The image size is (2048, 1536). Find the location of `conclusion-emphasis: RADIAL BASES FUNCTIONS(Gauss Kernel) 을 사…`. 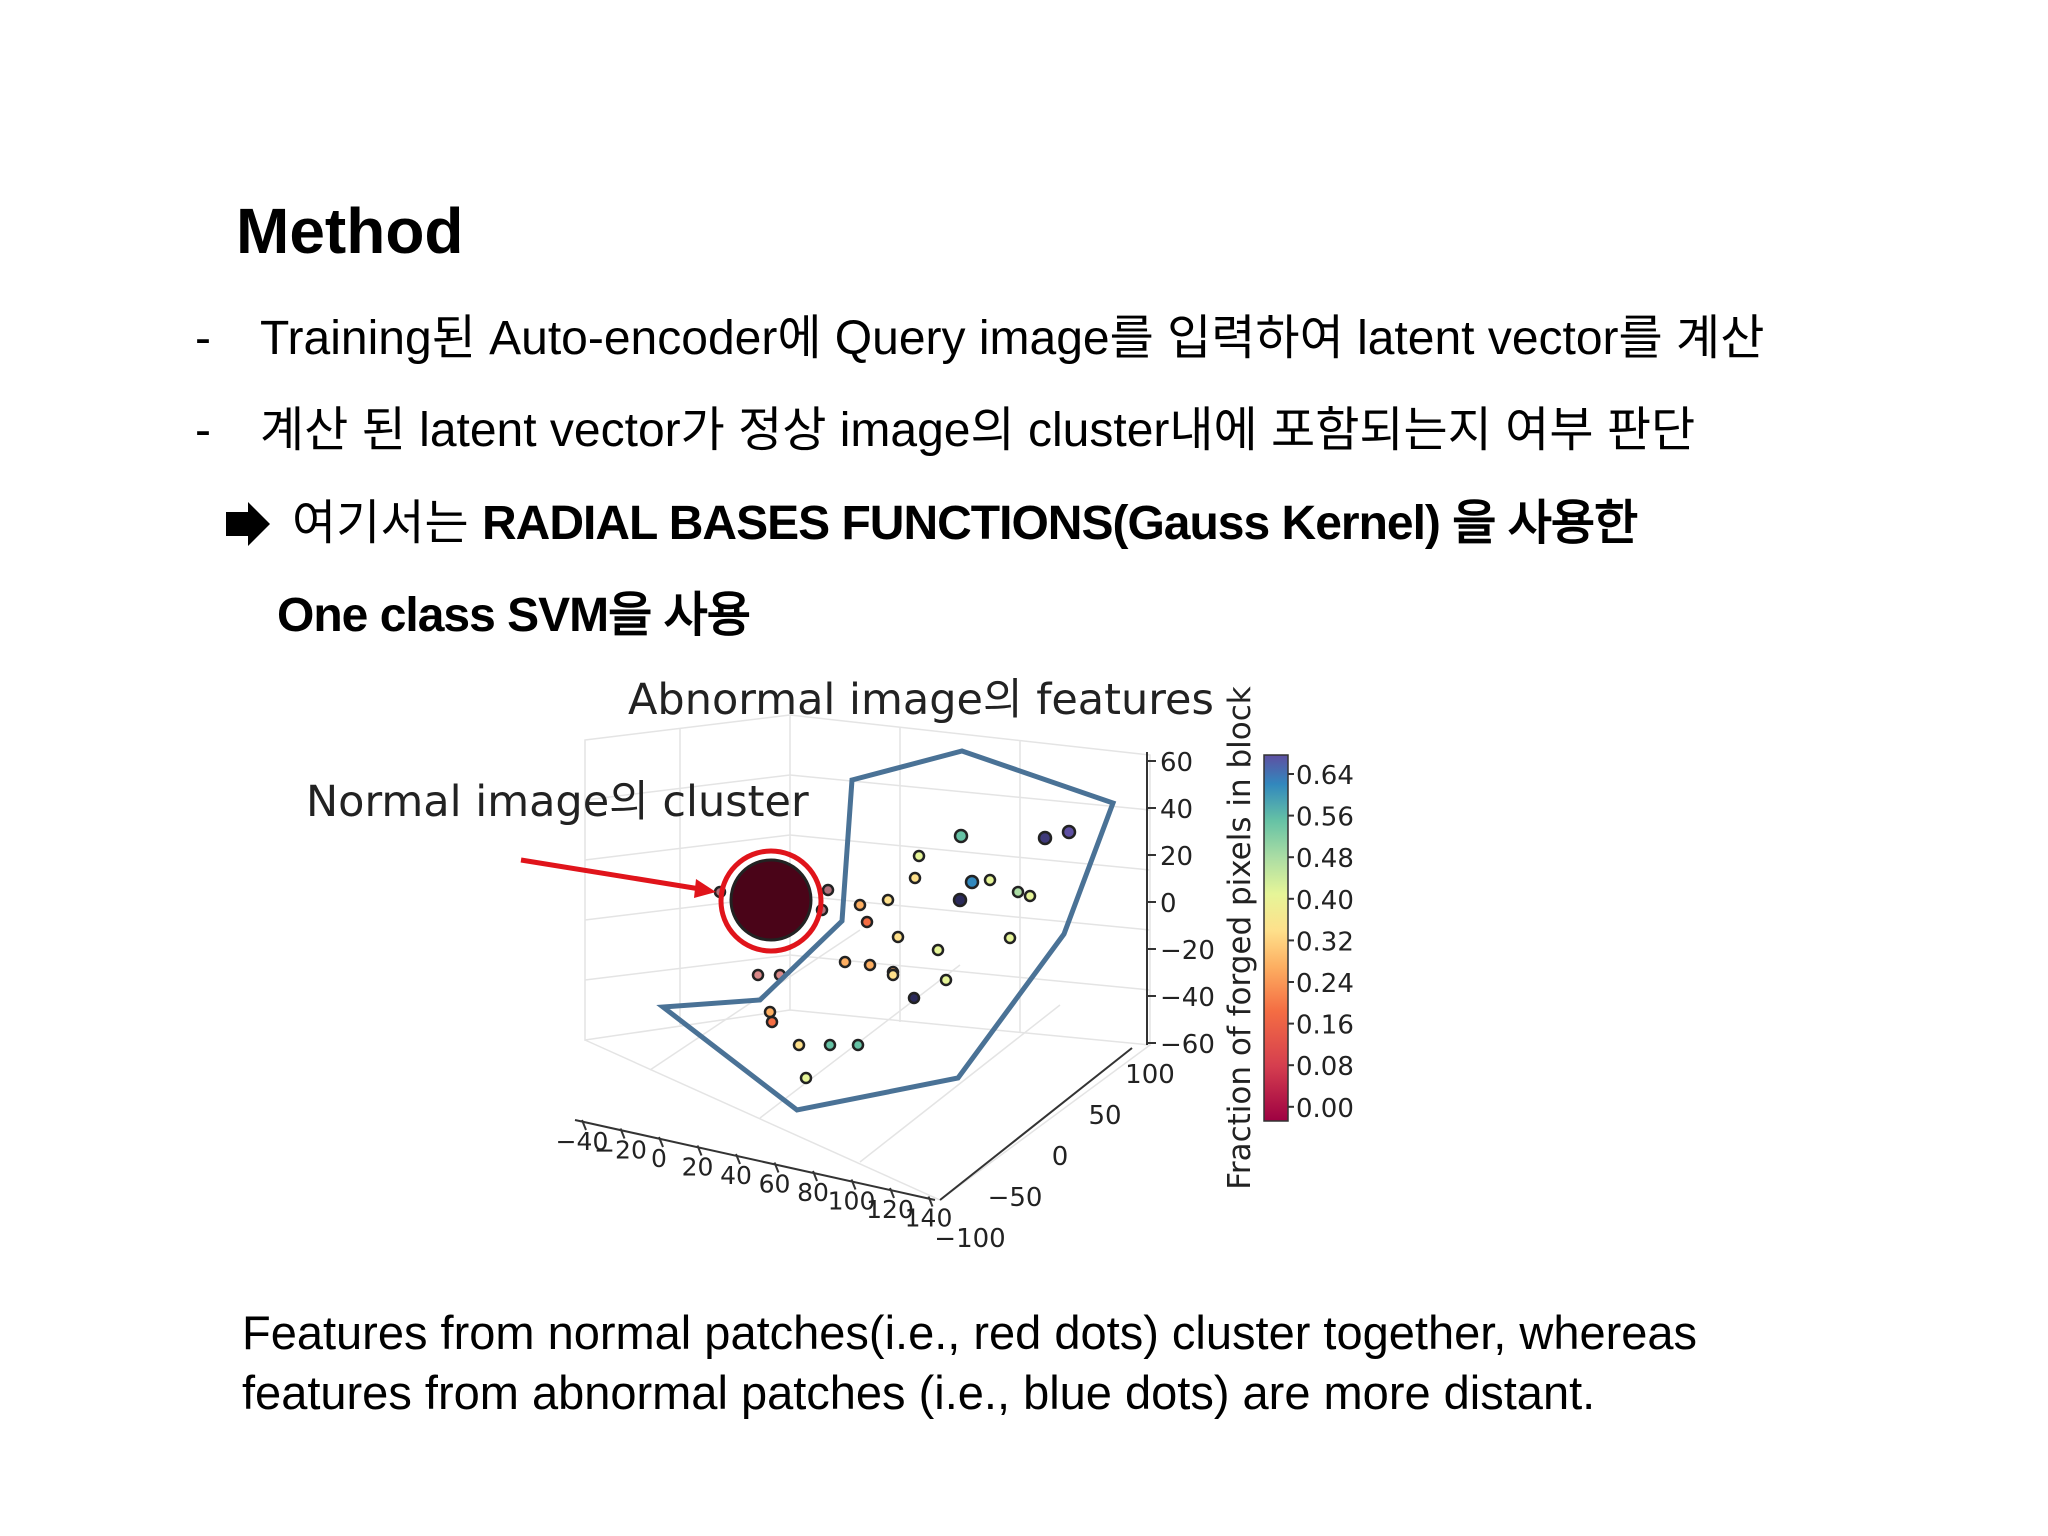

conclusion-emphasis: RADIAL BASES FUNCTIONS(Gauss Kernel) 을 사… is located at coordinates (1060, 523).